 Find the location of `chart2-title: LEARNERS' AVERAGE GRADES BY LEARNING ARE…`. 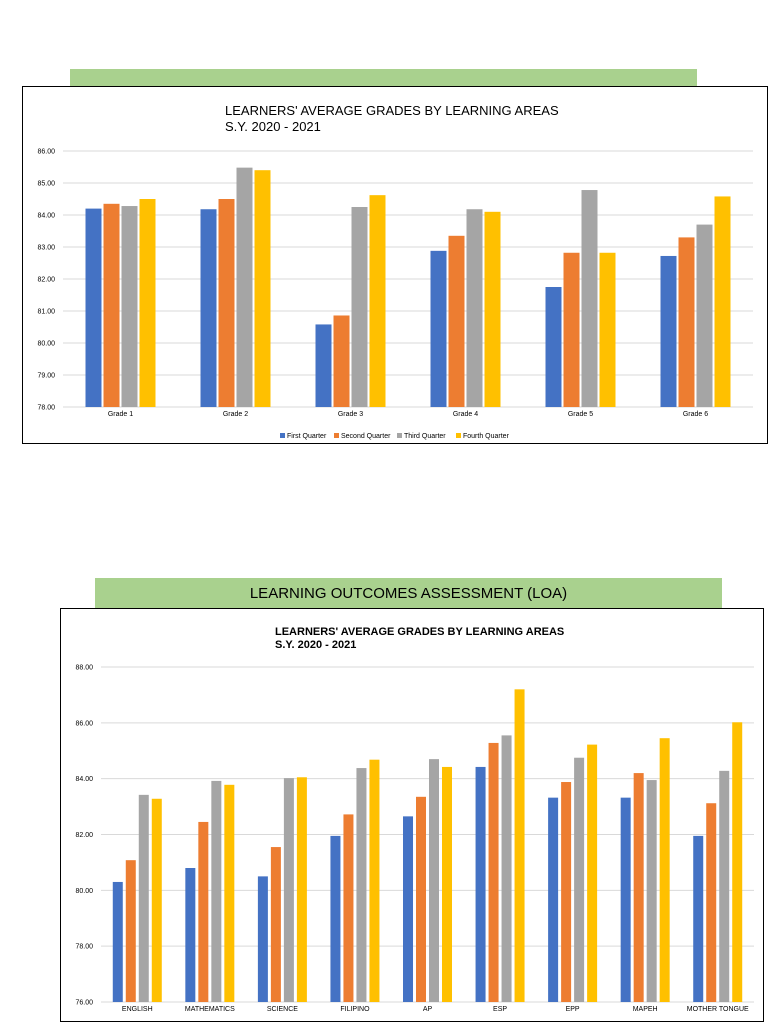

chart2-title: LEARNERS' AVERAGE GRADES BY LEARNING ARE… is located at coordinates (419, 632).